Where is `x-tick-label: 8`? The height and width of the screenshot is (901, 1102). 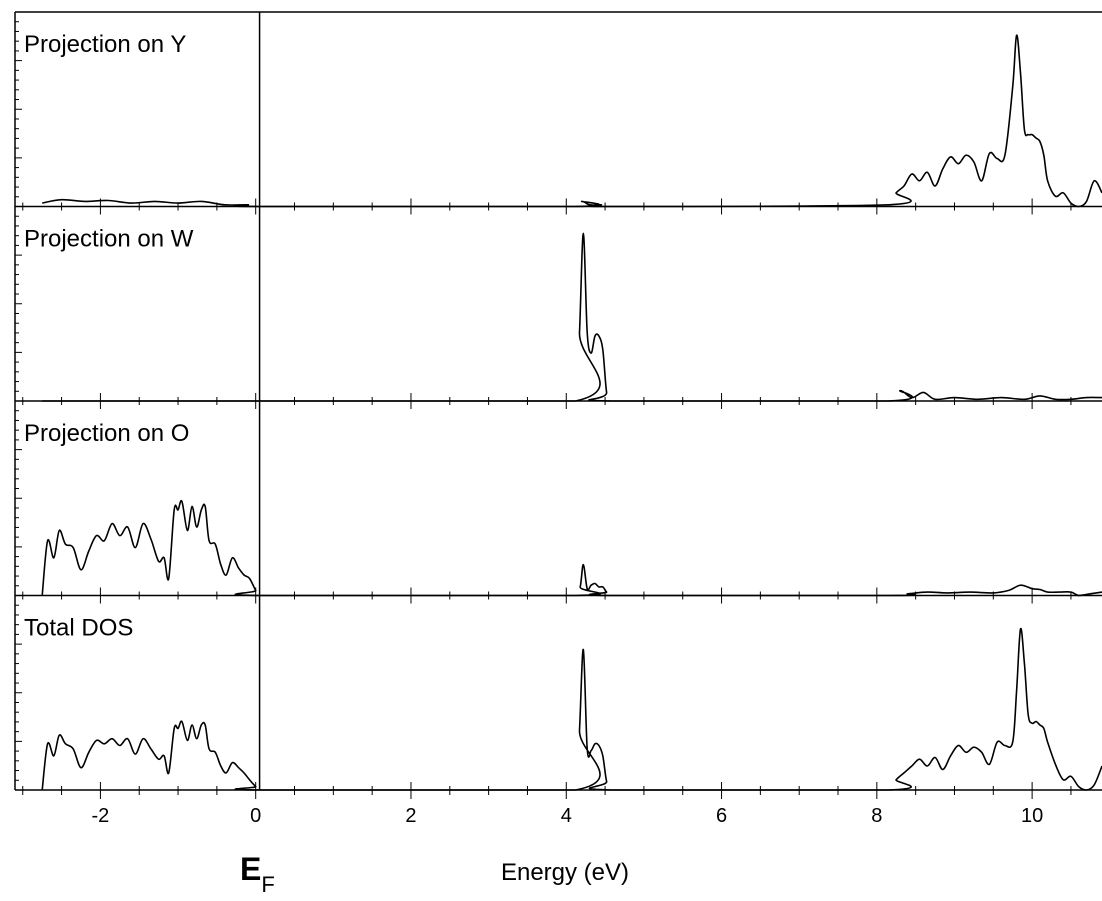
x-tick-label: 8 is located at coordinates (876, 816).